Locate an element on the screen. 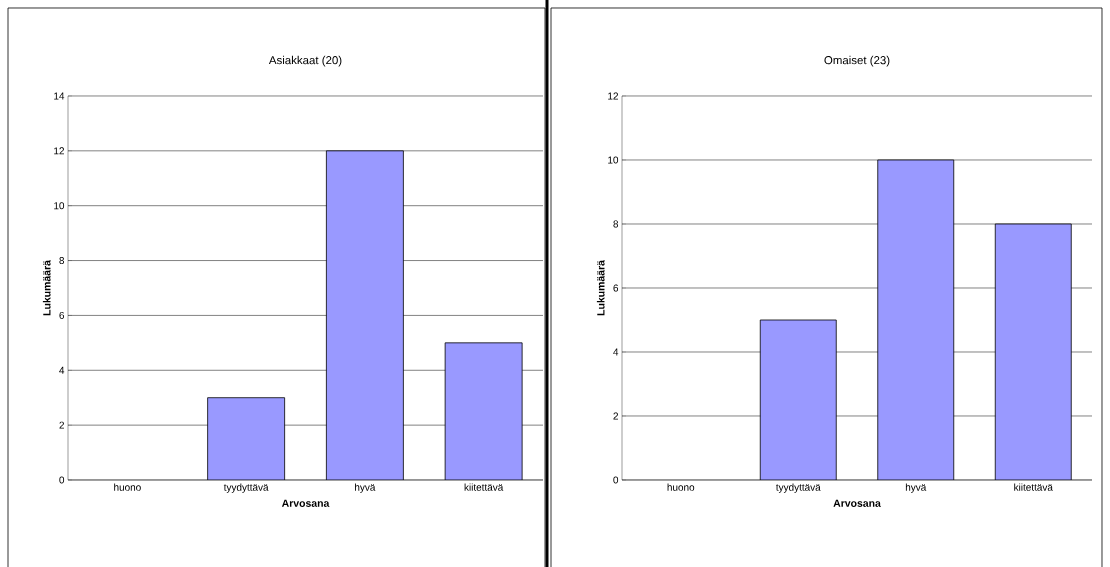  chart-title: Asiakkaat (20) is located at coordinates (305, 61).